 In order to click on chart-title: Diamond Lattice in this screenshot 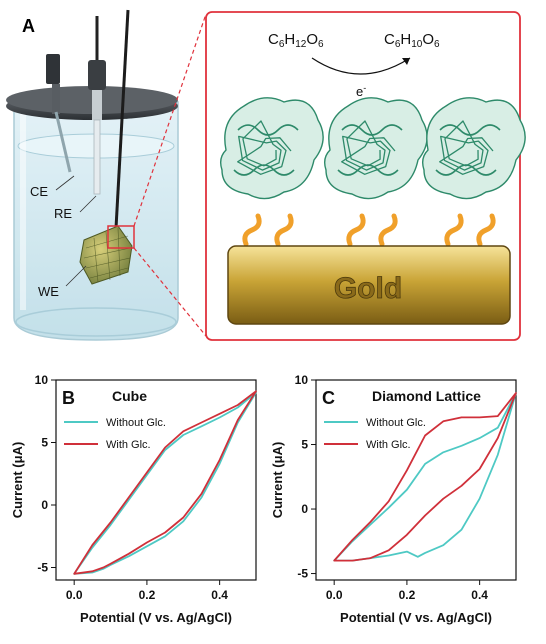, I will do `click(426, 396)`.